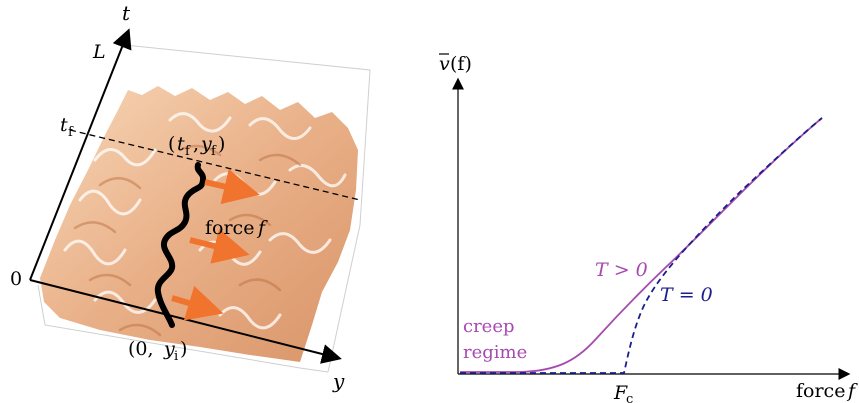 The width and height of the screenshot is (859, 403). I want to click on force-axis-label-symbol: f, so click(852, 391).